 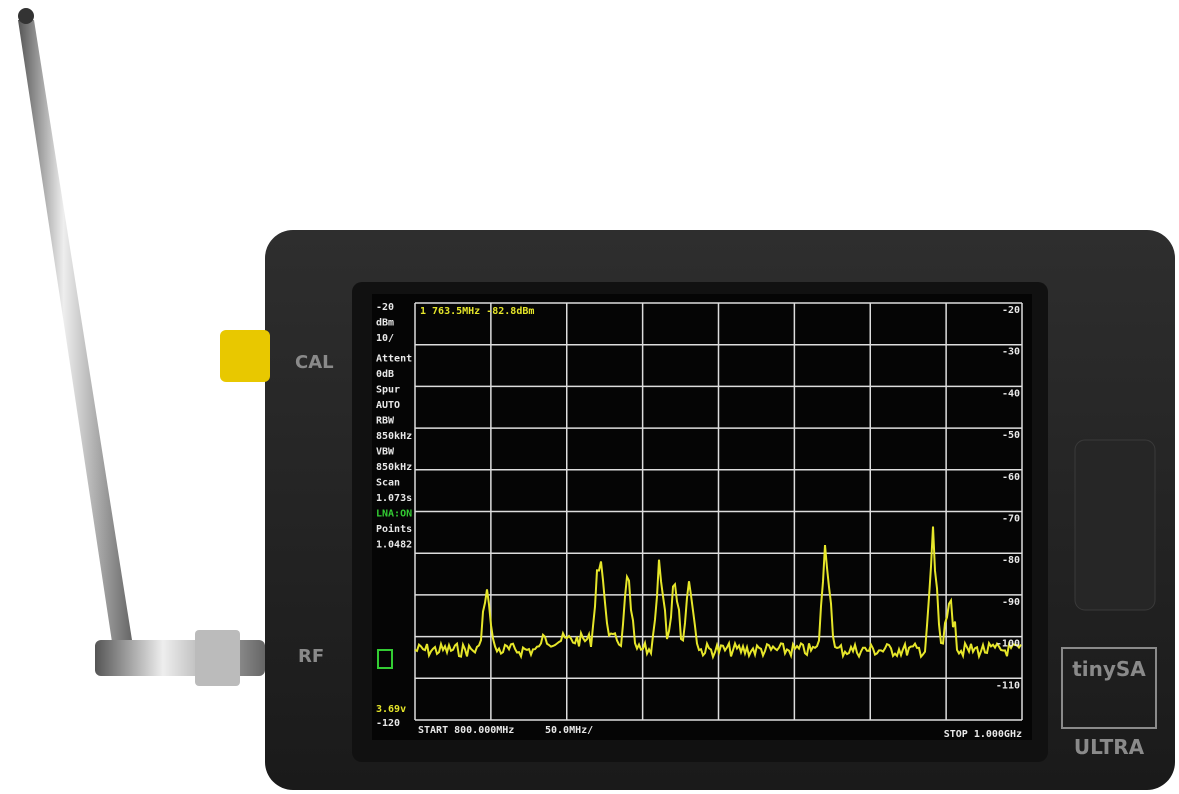 I want to click on marker-readout: 1 763.5MHz -82.8dBm, so click(x=477, y=311).